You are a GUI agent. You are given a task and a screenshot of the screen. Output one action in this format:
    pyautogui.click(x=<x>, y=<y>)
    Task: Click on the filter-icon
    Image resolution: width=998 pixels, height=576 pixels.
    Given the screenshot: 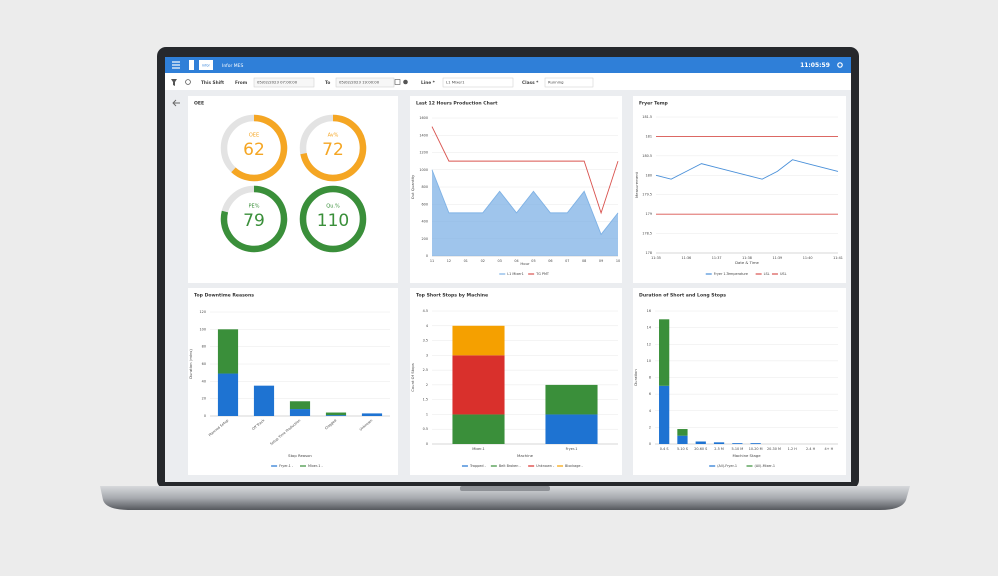 What is the action you would take?
    pyautogui.click(x=174, y=82)
    